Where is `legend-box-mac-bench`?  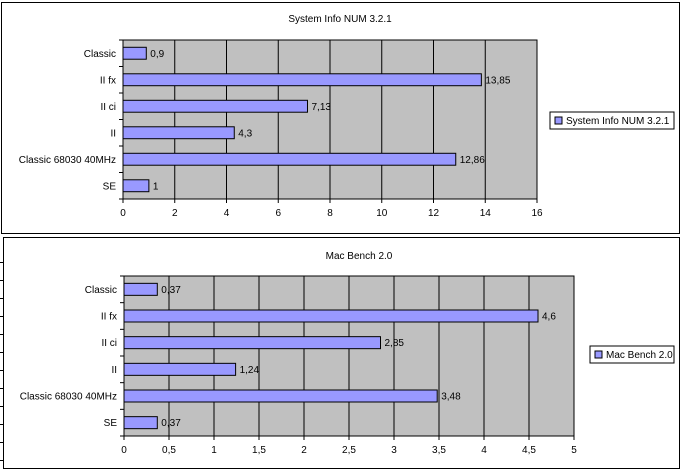 legend-box-mac-bench is located at coordinates (632, 354).